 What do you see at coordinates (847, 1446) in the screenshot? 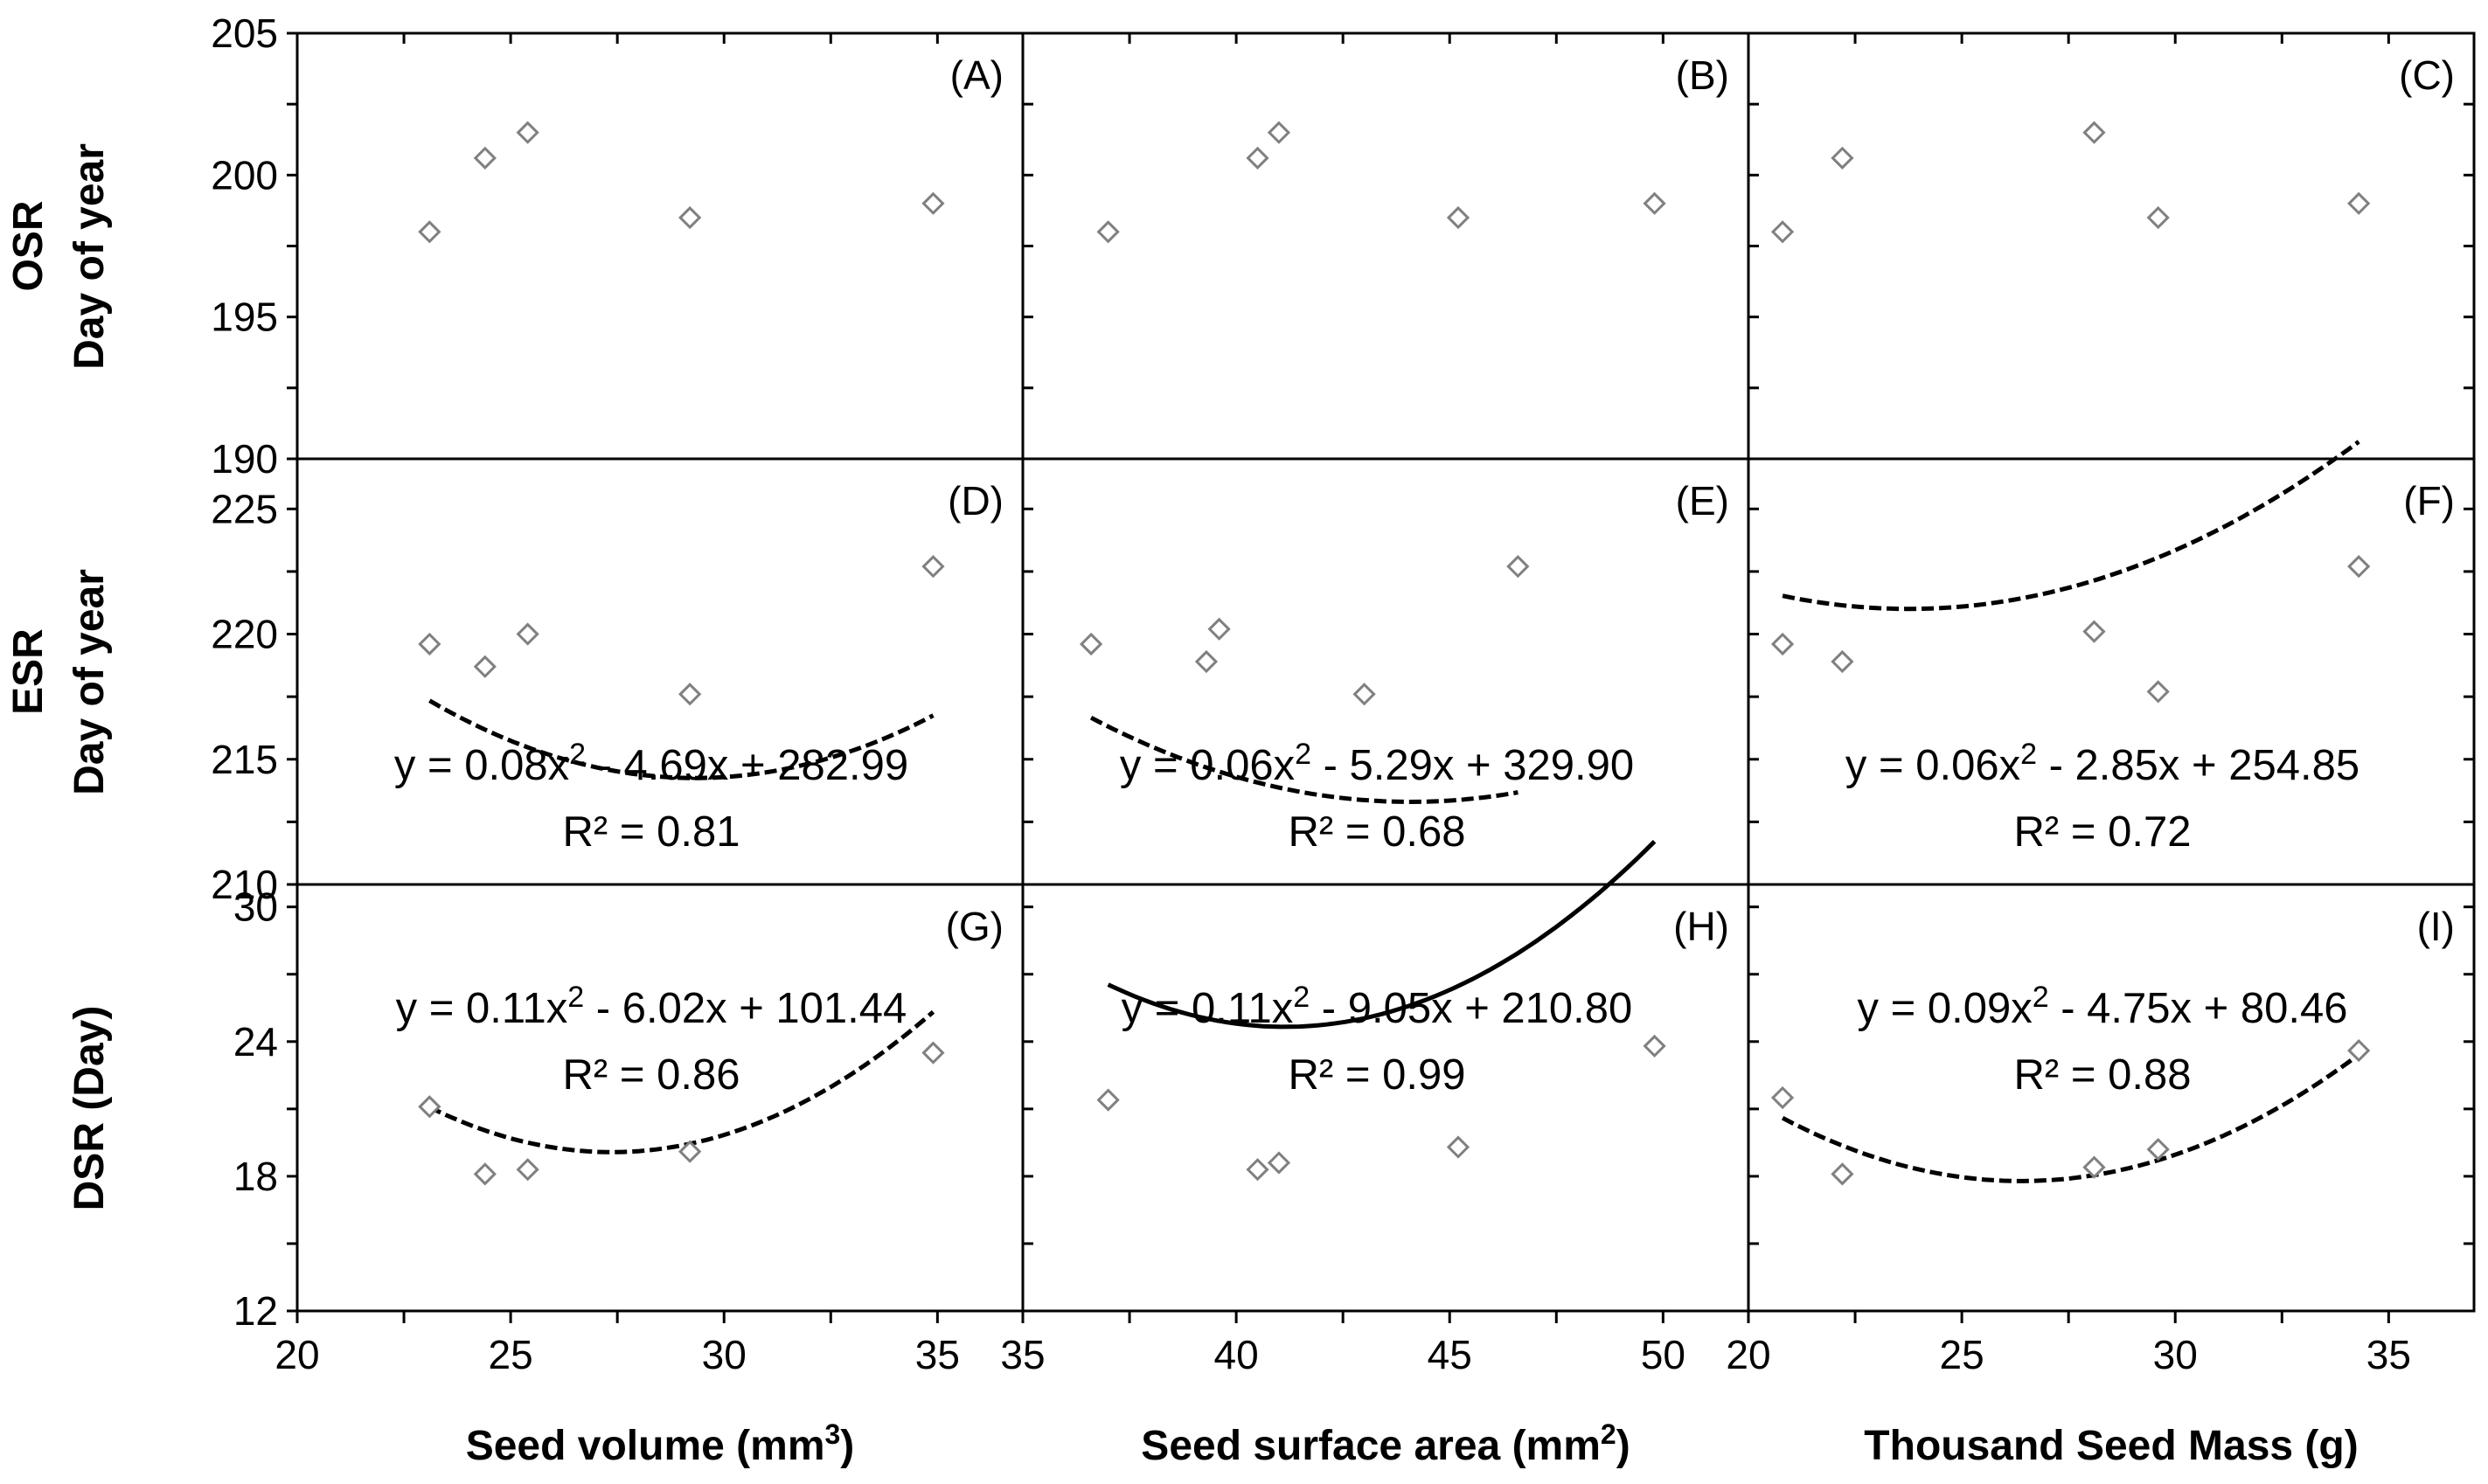
I see `x-axis-title-end: )` at bounding box center [847, 1446].